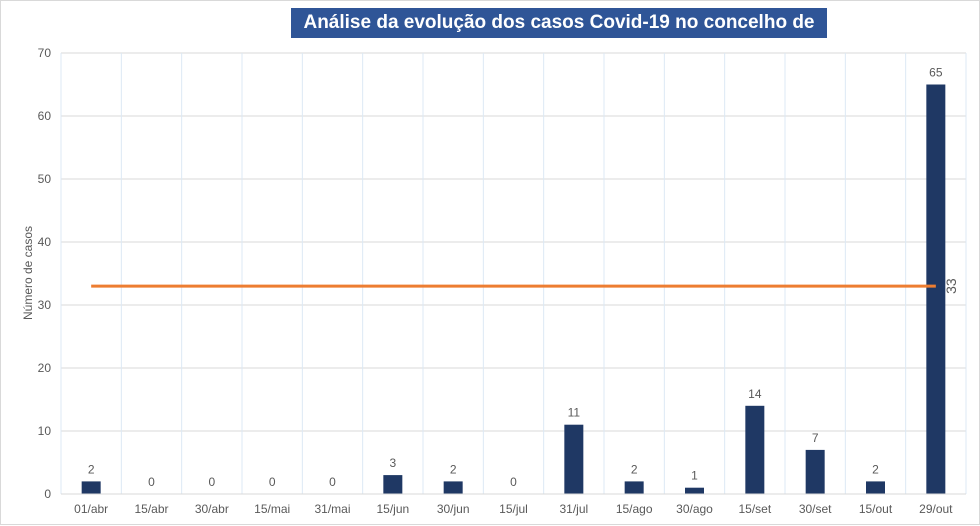 This screenshot has height=526, width=980. What do you see at coordinates (212, 509) in the screenshot?
I see `x-tick-label: 30/abr` at bounding box center [212, 509].